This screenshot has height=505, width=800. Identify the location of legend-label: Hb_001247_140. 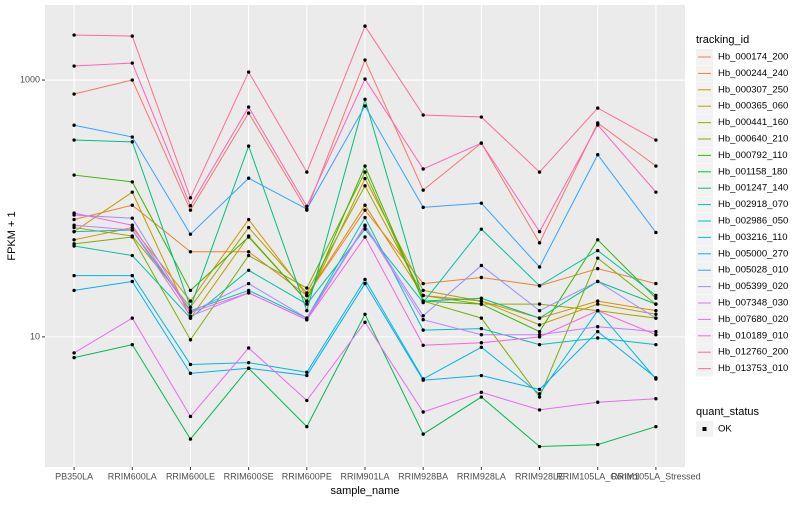
(753, 188).